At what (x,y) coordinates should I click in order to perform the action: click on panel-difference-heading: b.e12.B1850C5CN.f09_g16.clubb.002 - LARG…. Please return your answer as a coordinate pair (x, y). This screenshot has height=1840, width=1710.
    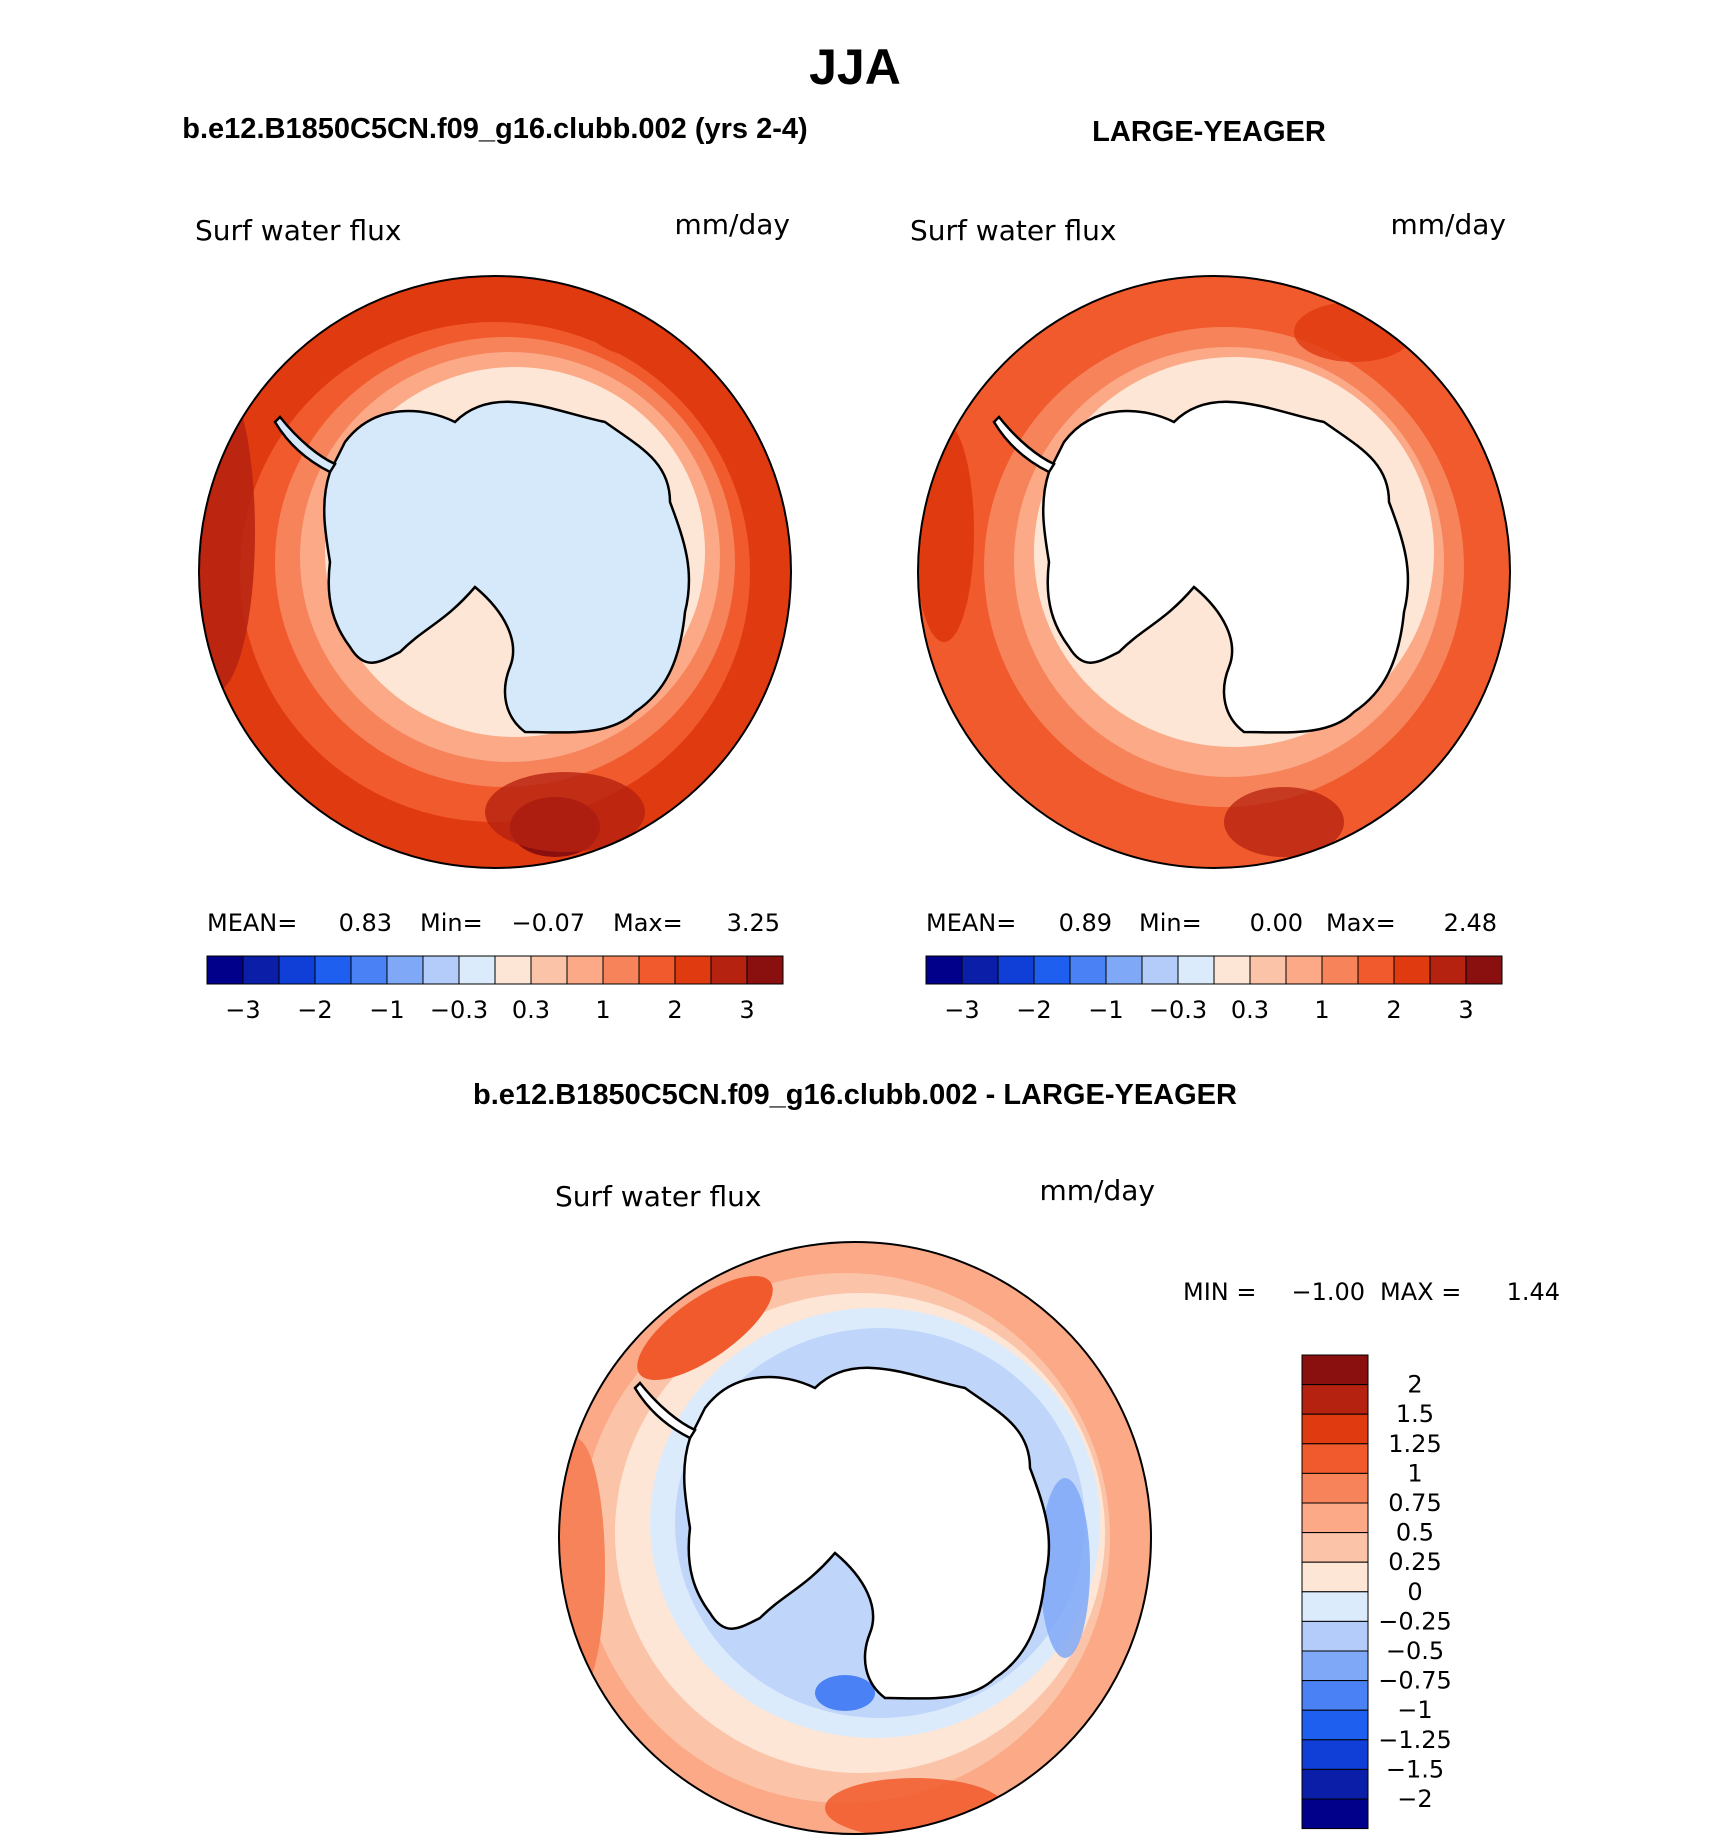
    Looking at the image, I should click on (855, 1095).